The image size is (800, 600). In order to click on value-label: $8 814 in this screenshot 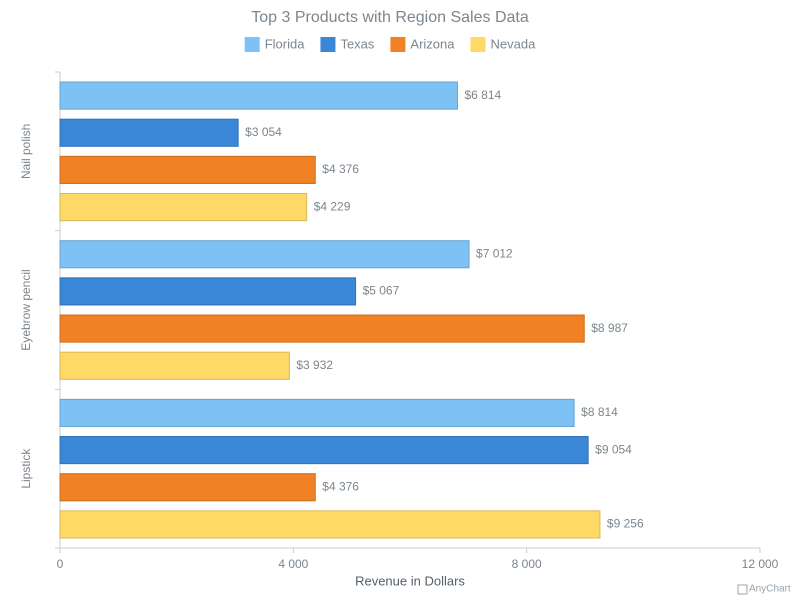, I will do `click(599, 412)`.